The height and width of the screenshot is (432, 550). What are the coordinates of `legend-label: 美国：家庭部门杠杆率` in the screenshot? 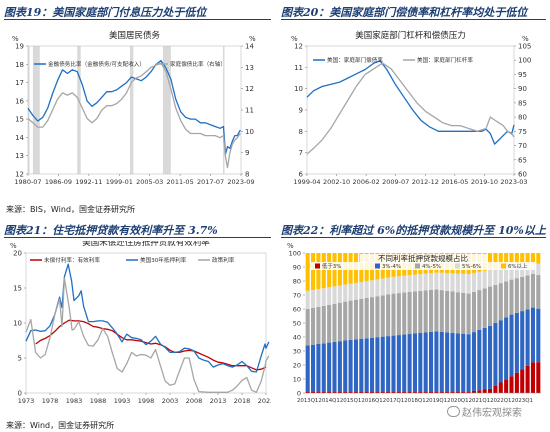 It's located at (445, 60).